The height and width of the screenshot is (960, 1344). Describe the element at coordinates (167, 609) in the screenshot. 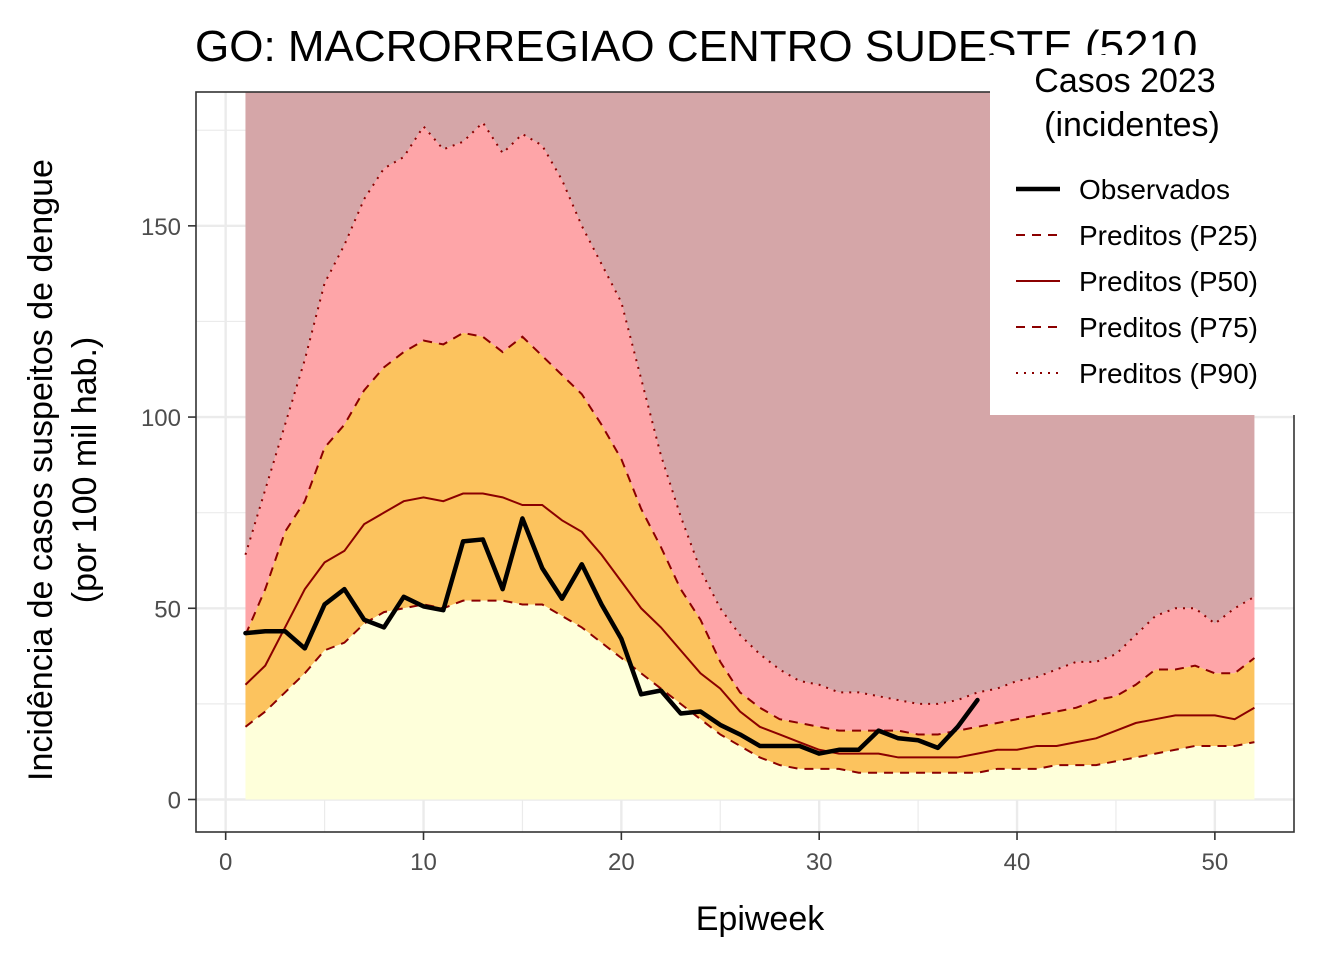

I see `y-tick-label: 50` at that location.